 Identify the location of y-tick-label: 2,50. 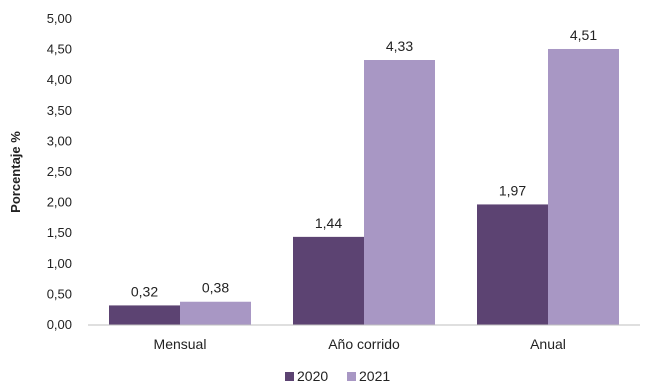
(59, 171).